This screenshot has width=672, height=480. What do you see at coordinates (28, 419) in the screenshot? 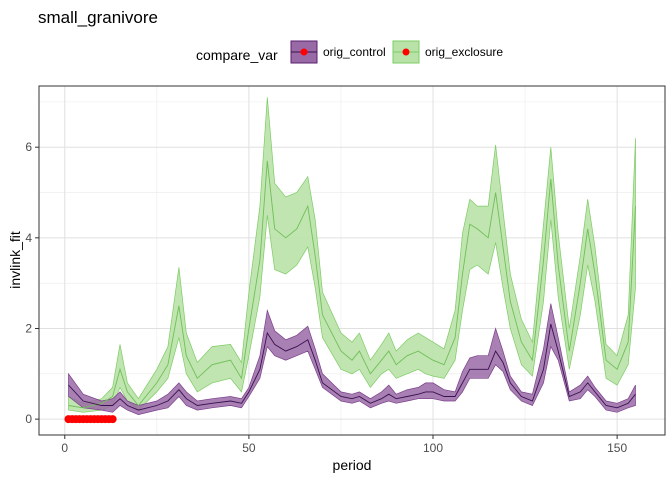
I see `y-tick-label: 0` at bounding box center [28, 419].